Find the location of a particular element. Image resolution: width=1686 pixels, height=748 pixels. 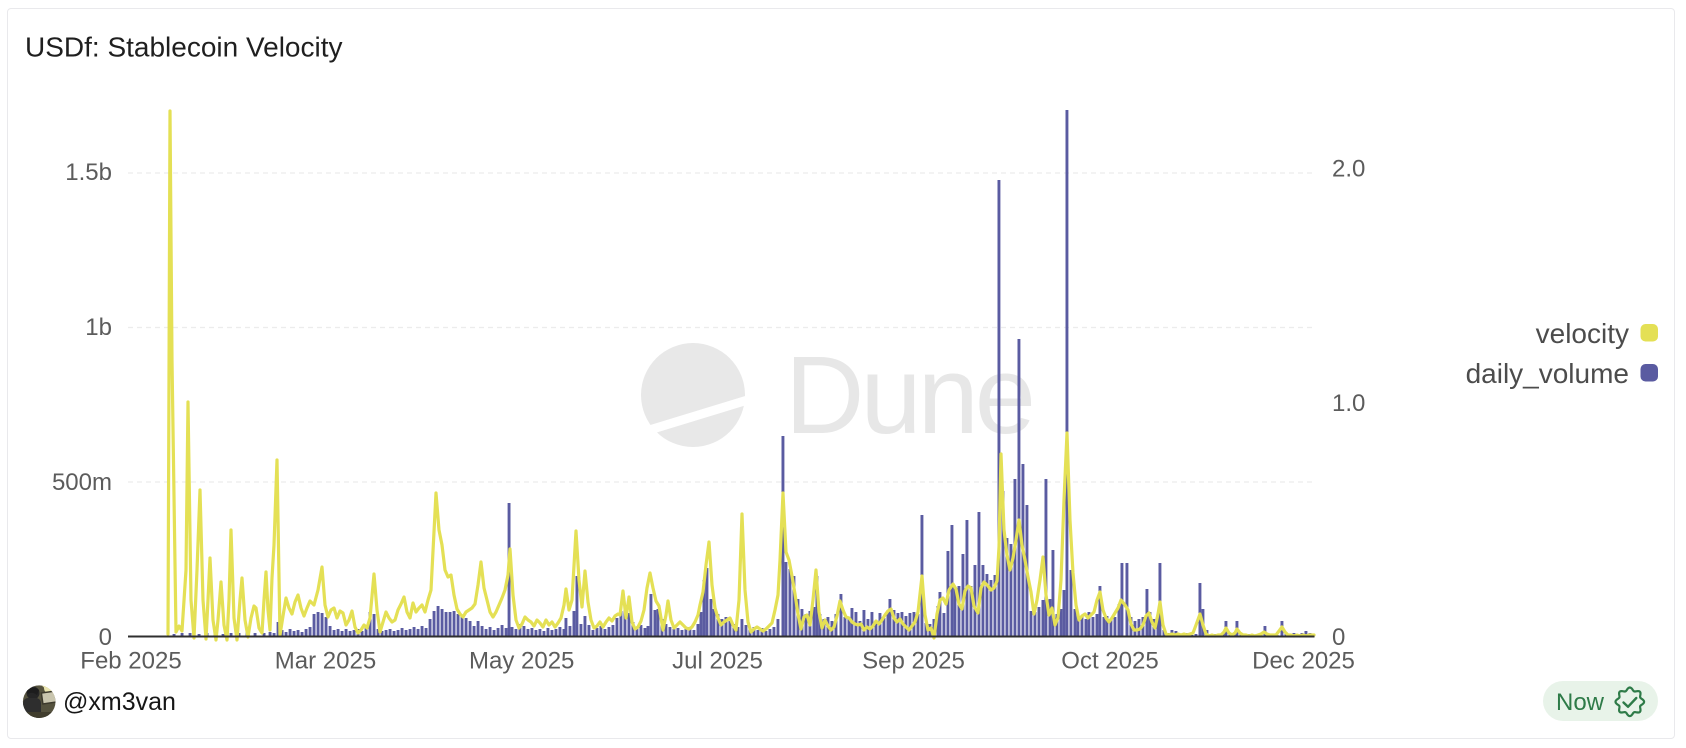

svg-text: 1.0 is located at coordinates (1348, 403).